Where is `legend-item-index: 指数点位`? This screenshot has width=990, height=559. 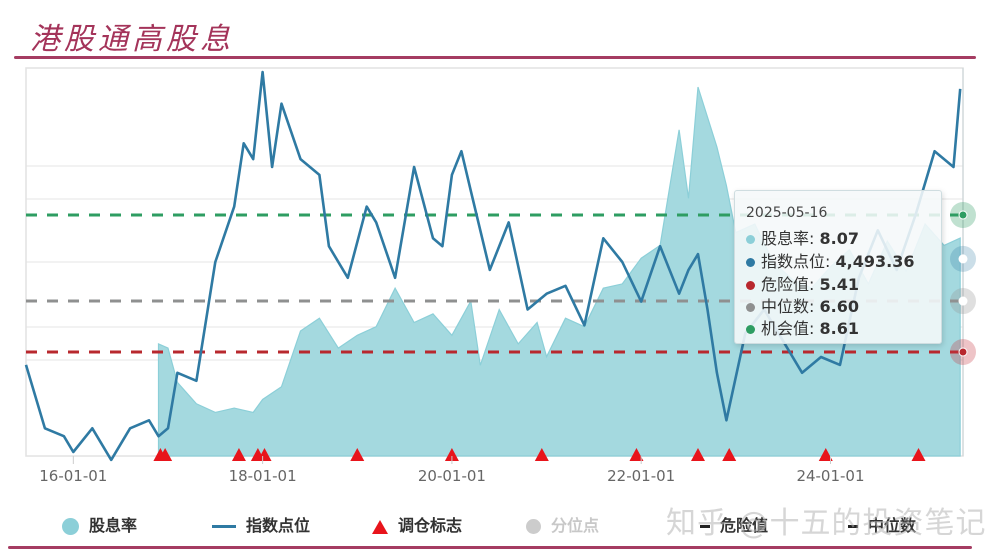
legend-item-index: 指数点位 is located at coordinates (261, 524).